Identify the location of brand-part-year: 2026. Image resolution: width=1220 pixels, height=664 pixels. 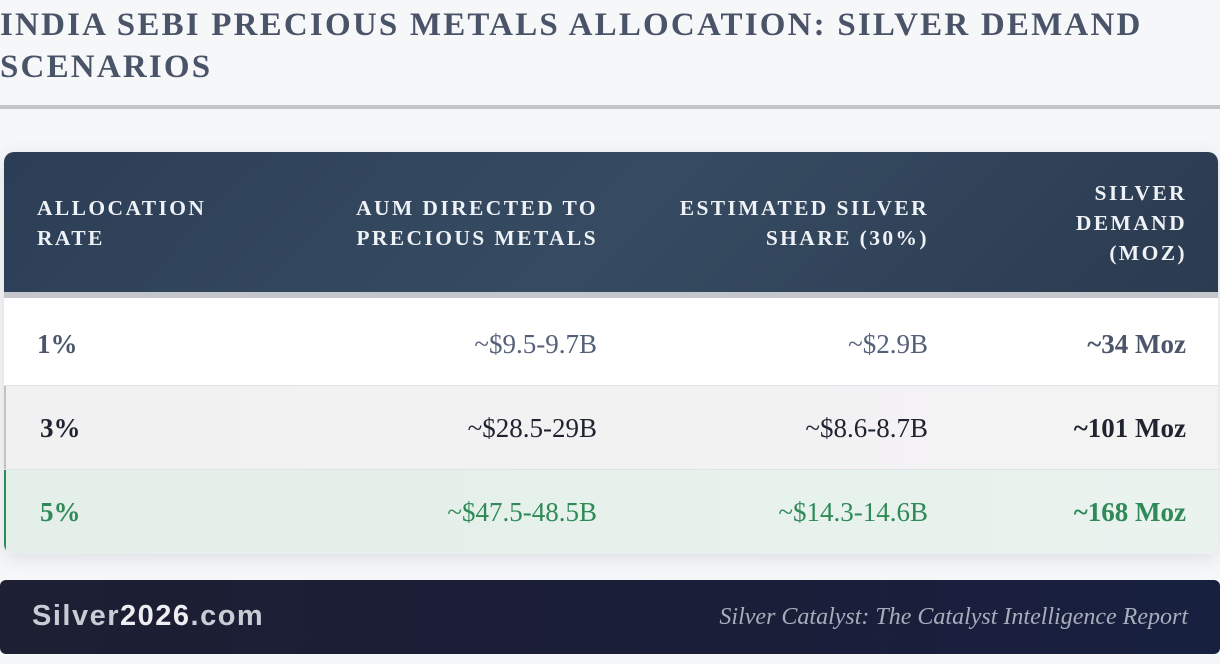
(155, 616).